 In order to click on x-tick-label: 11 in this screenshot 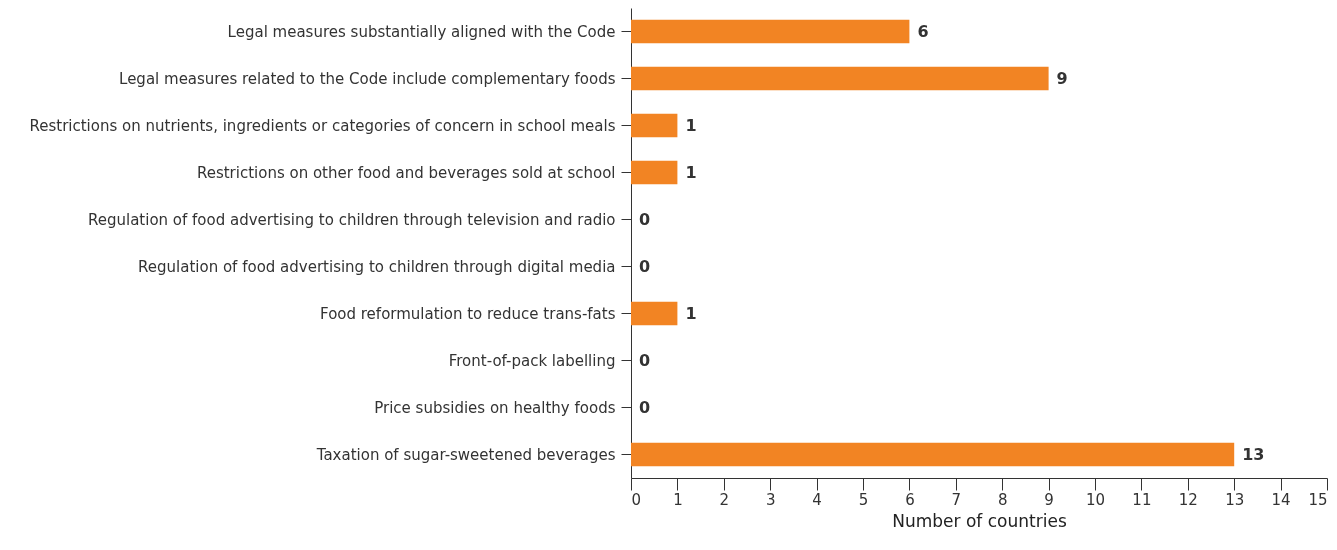, I will do `click(1142, 499)`.